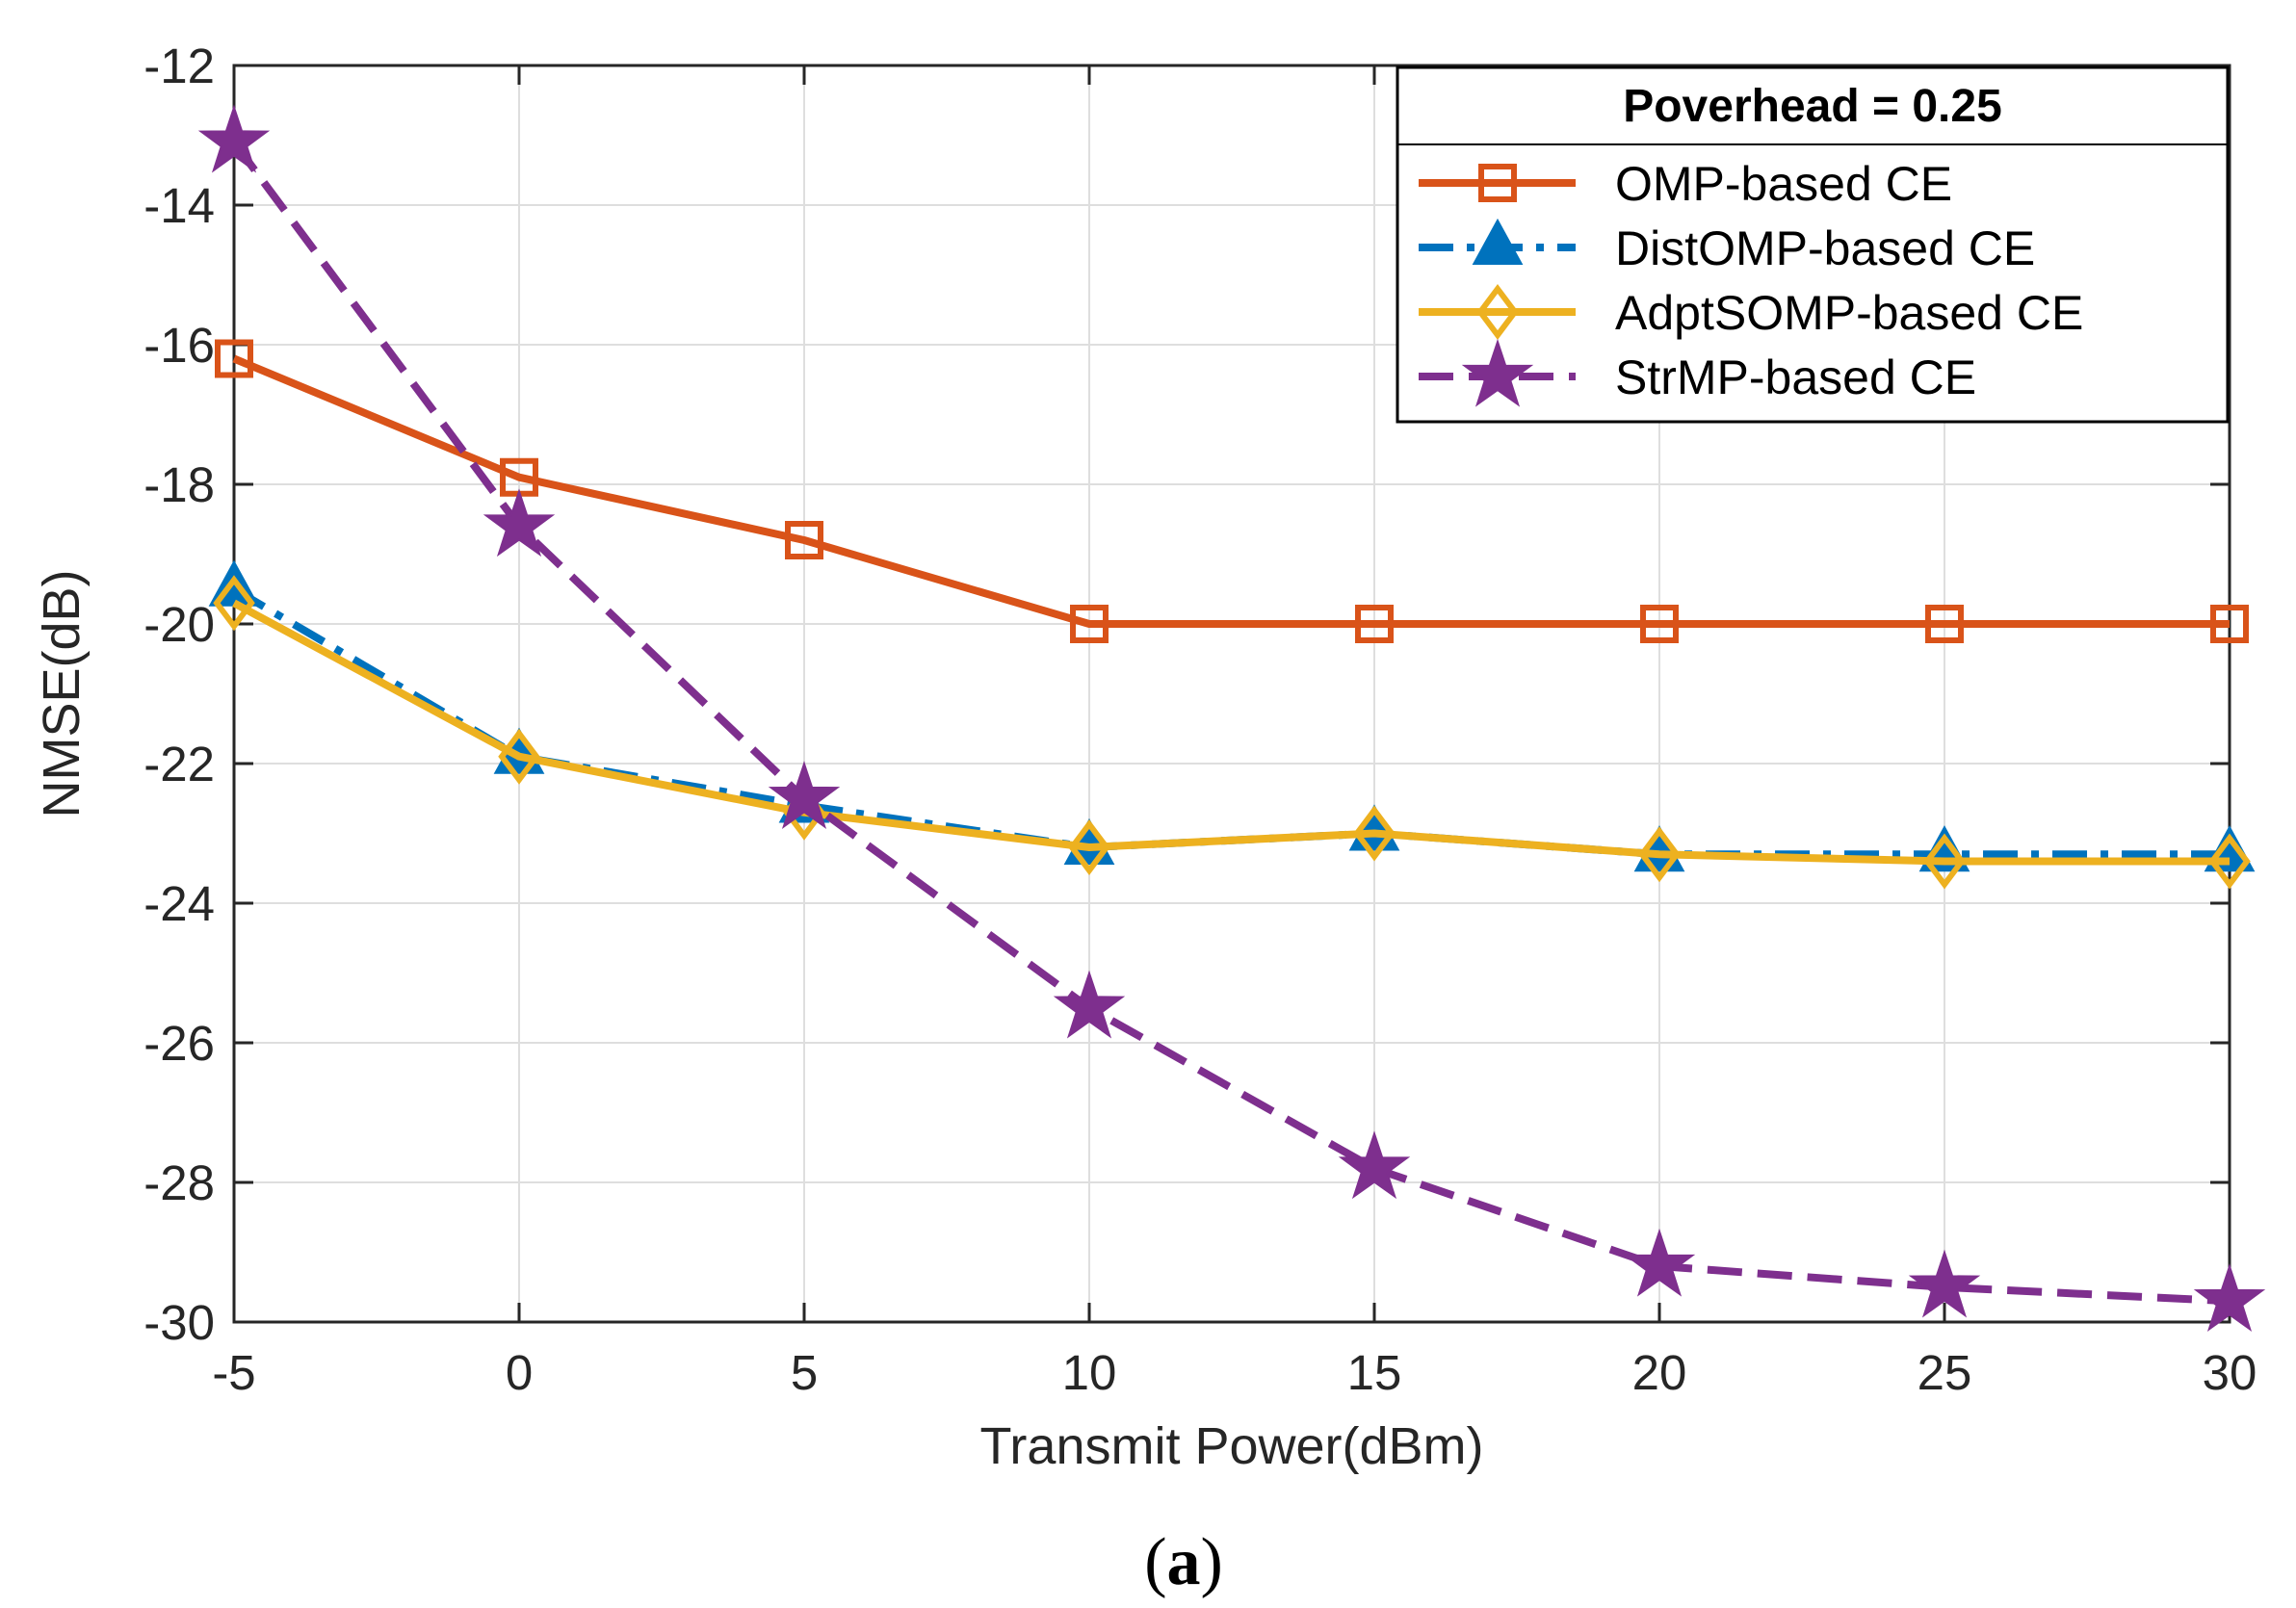 The height and width of the screenshot is (1608, 2296). I want to click on legend-entry-2: AdptSOMP-based CE, so click(1751, 312).